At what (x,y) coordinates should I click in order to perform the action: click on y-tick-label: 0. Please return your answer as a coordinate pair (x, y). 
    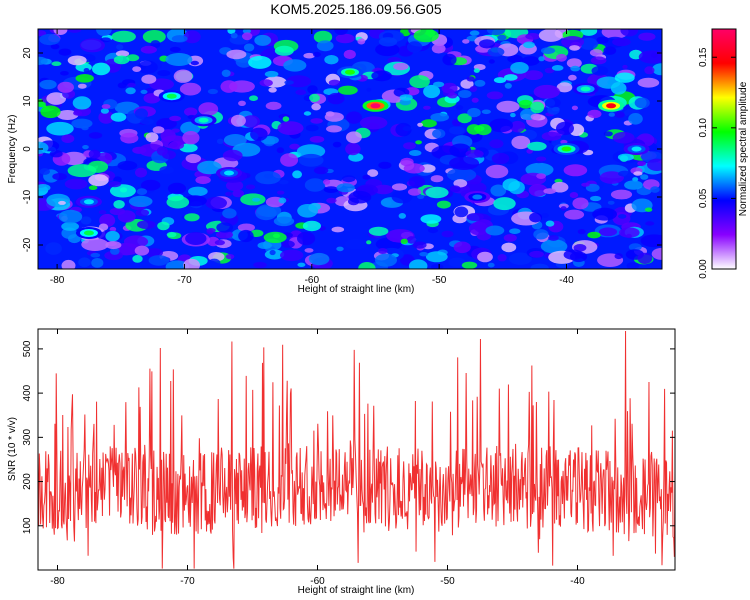
    Looking at the image, I should click on (27, 149).